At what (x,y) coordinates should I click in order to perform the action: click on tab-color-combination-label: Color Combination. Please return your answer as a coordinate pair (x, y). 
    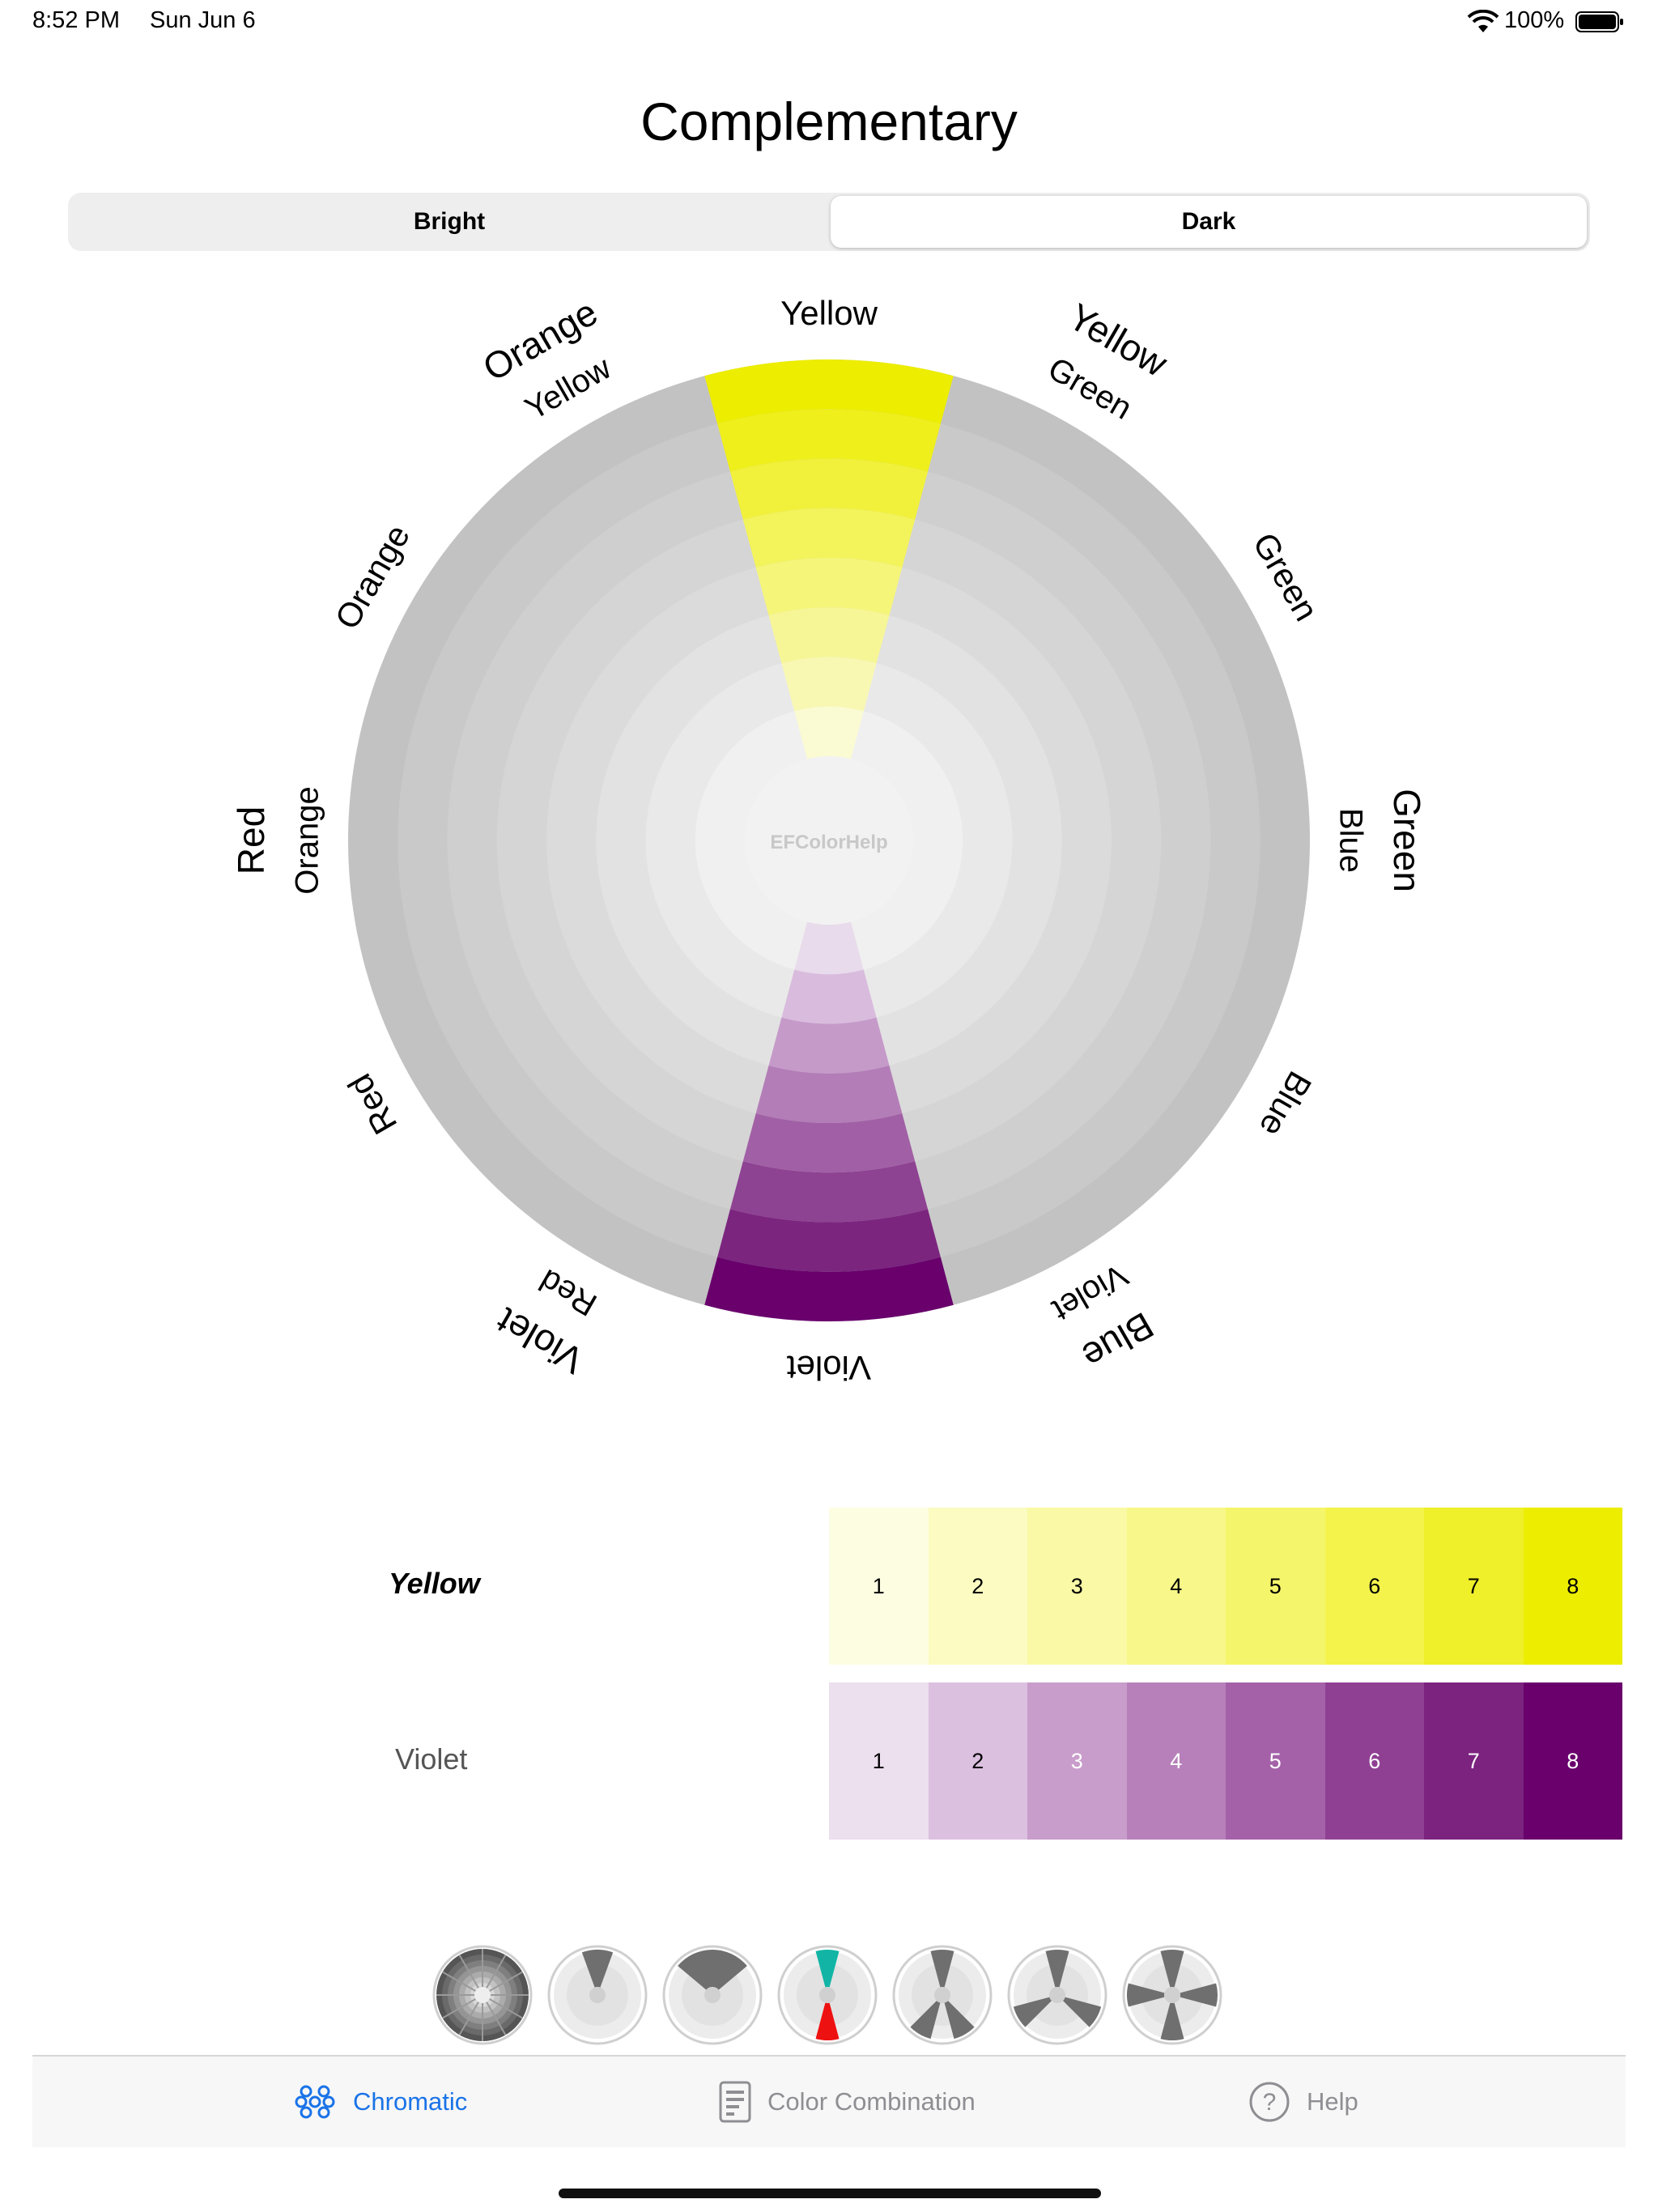
    Looking at the image, I should click on (871, 2101).